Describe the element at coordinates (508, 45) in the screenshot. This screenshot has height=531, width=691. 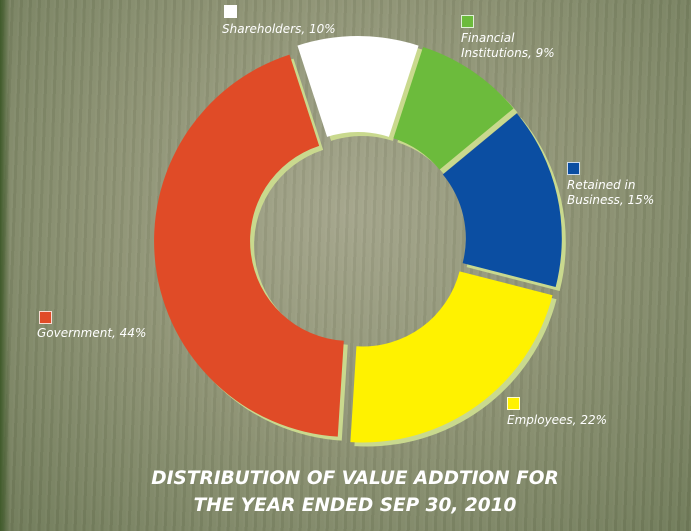
I see `data-label: Financial Institutions, 9%` at that location.